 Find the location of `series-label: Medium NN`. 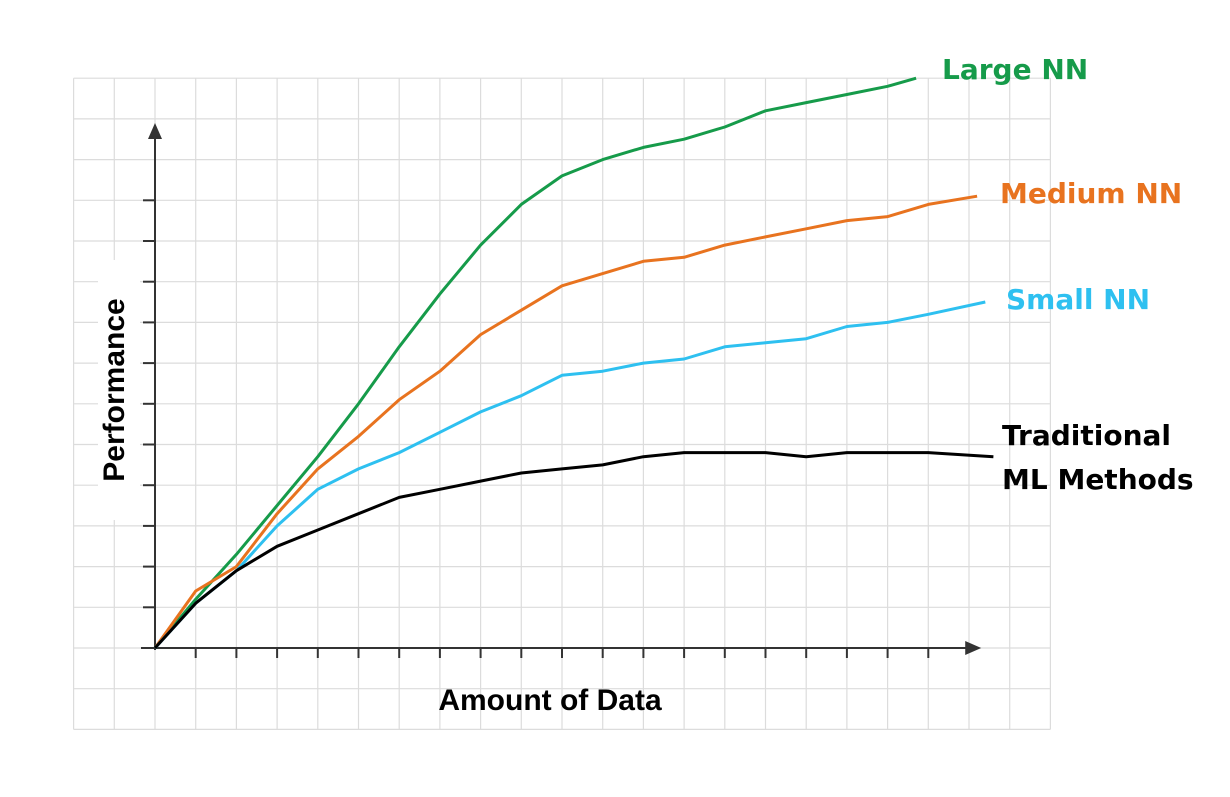

series-label: Medium NN is located at coordinates (1091, 193).